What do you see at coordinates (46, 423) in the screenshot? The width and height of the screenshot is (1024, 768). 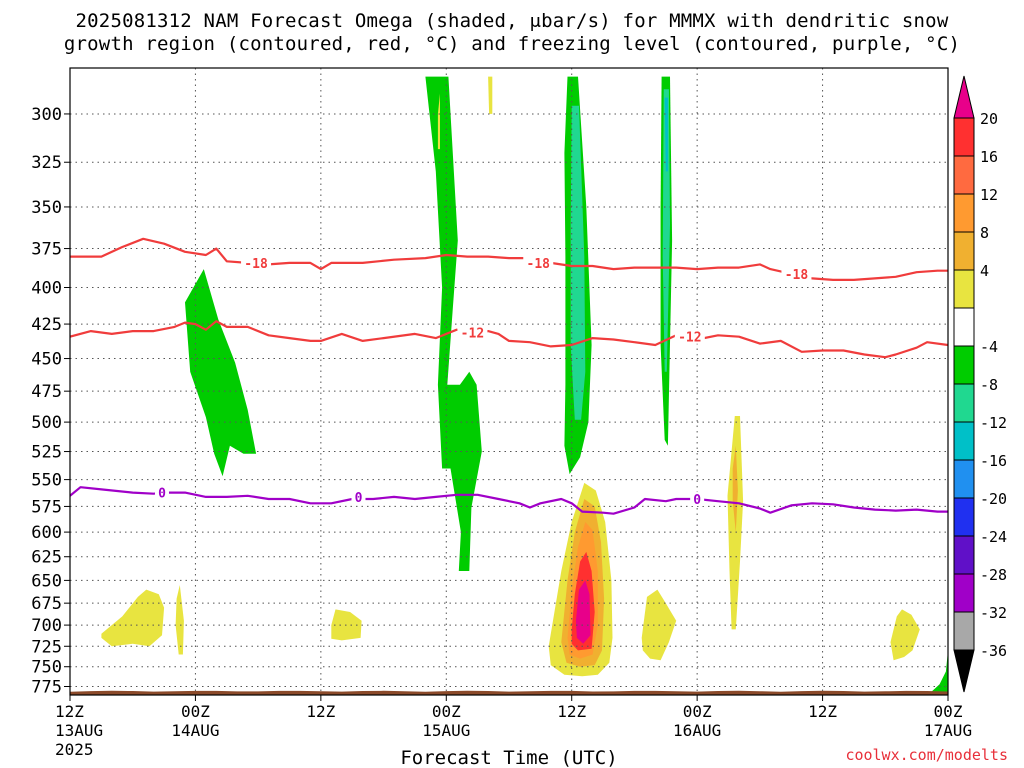 I see `y-tick-label-p500: 500` at bounding box center [46, 423].